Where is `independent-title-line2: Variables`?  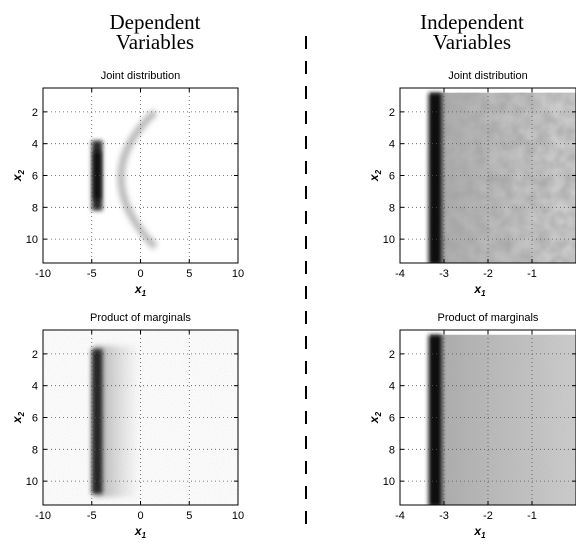 independent-title-line2: Variables is located at coordinates (472, 42).